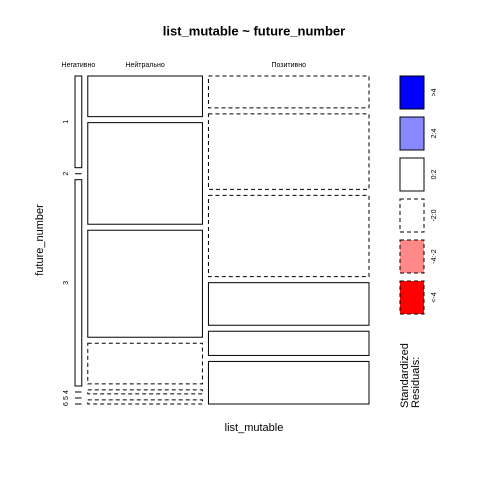 The image size is (480, 480). Describe the element at coordinates (434, 297) in the screenshot. I see `legend-label: <-4` at that location.